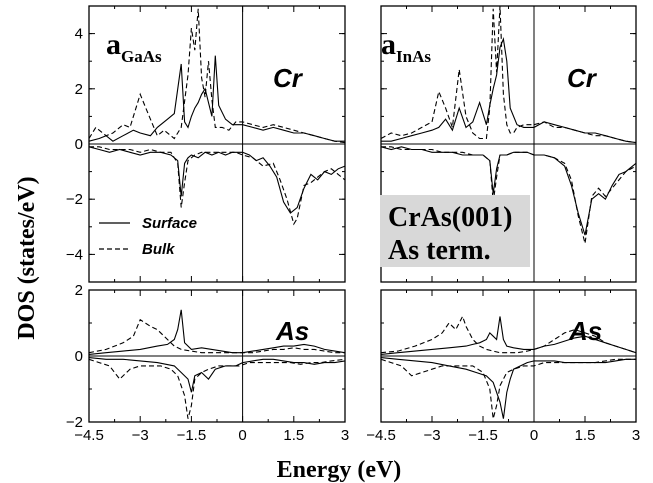 This screenshot has height=483, width=653. I want to click on element-label-cr-left: Cr, so click(288, 78).